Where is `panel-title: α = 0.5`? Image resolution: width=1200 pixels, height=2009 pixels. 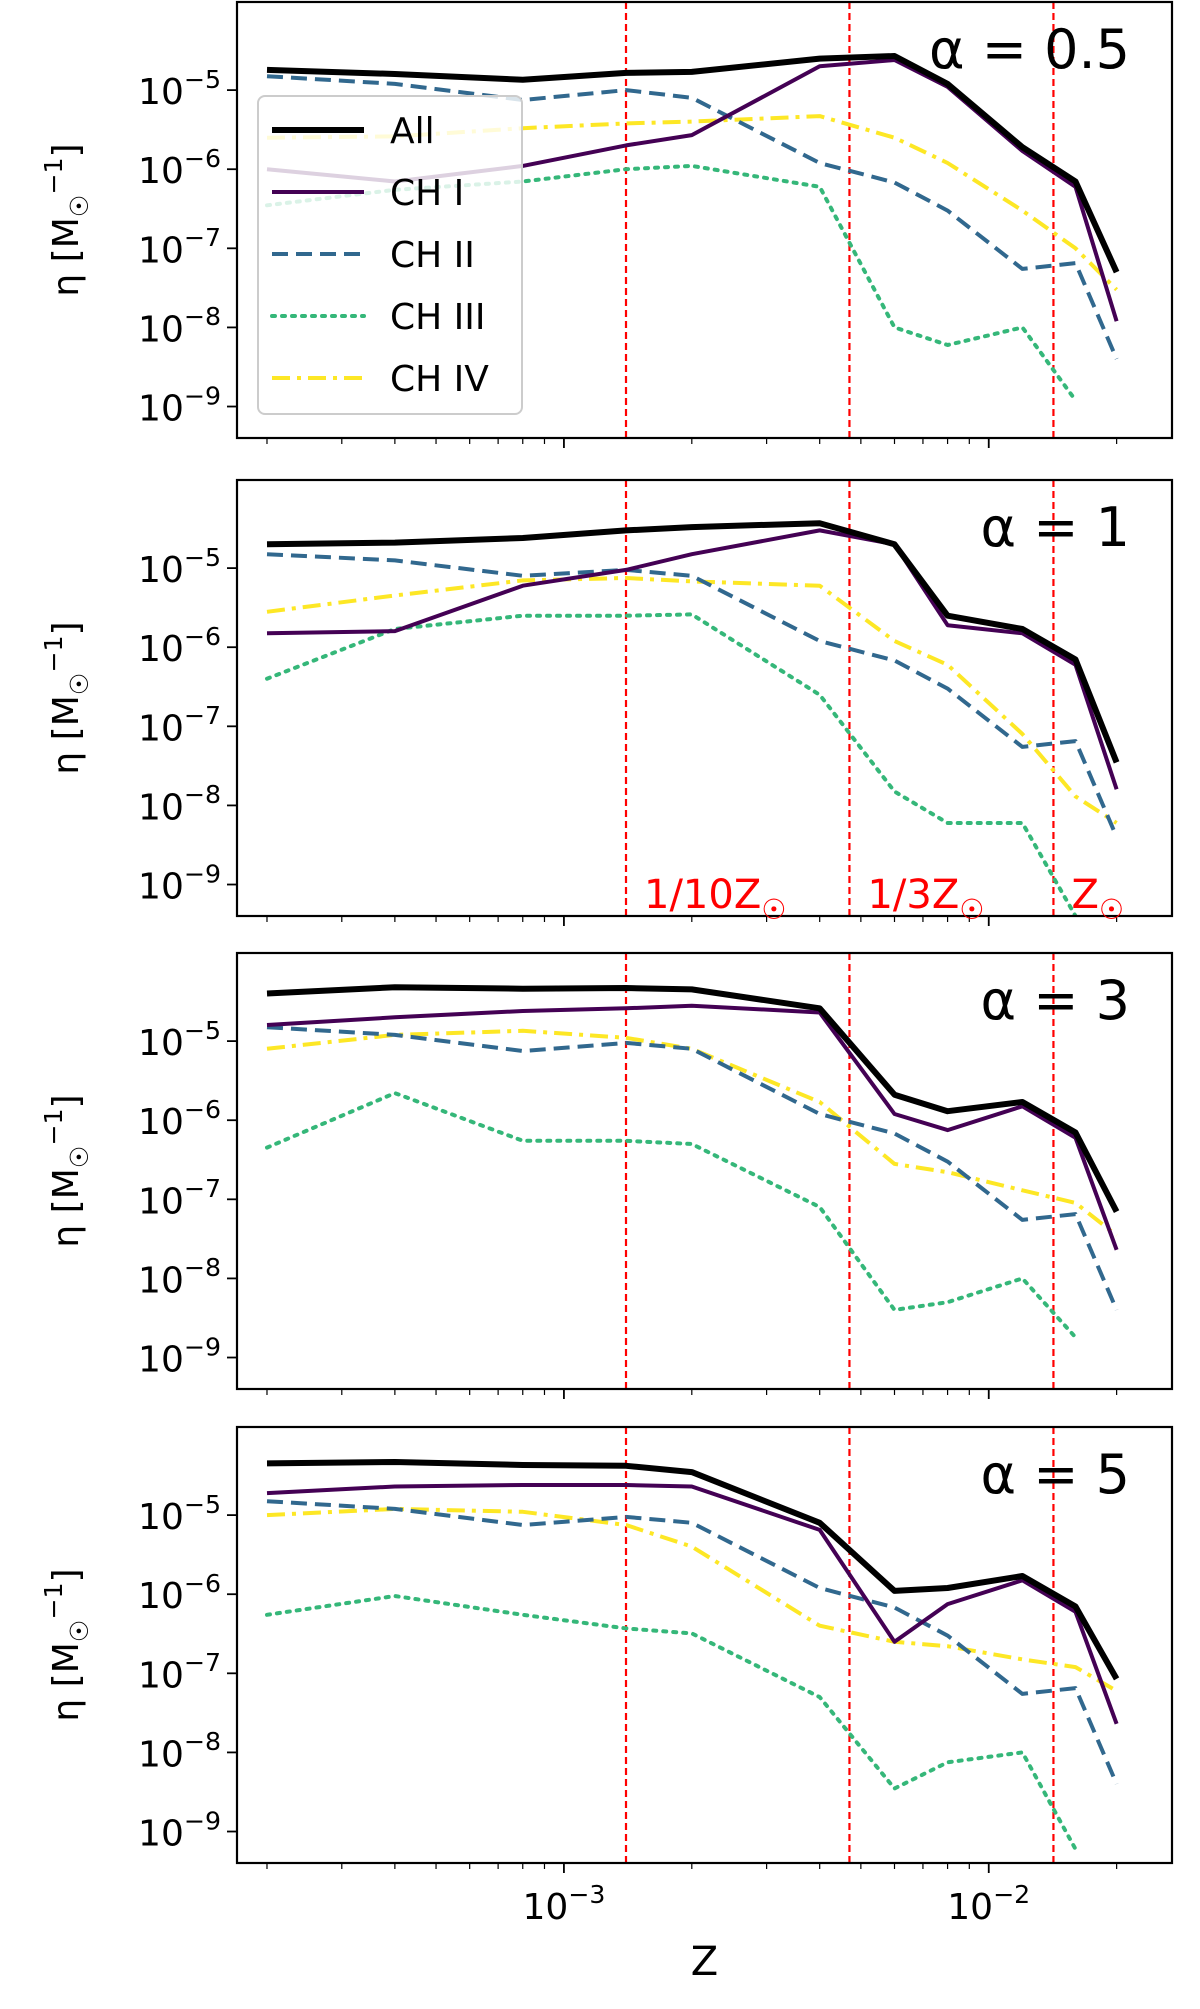
panel-title: α = 0.5 is located at coordinates (1029, 49).